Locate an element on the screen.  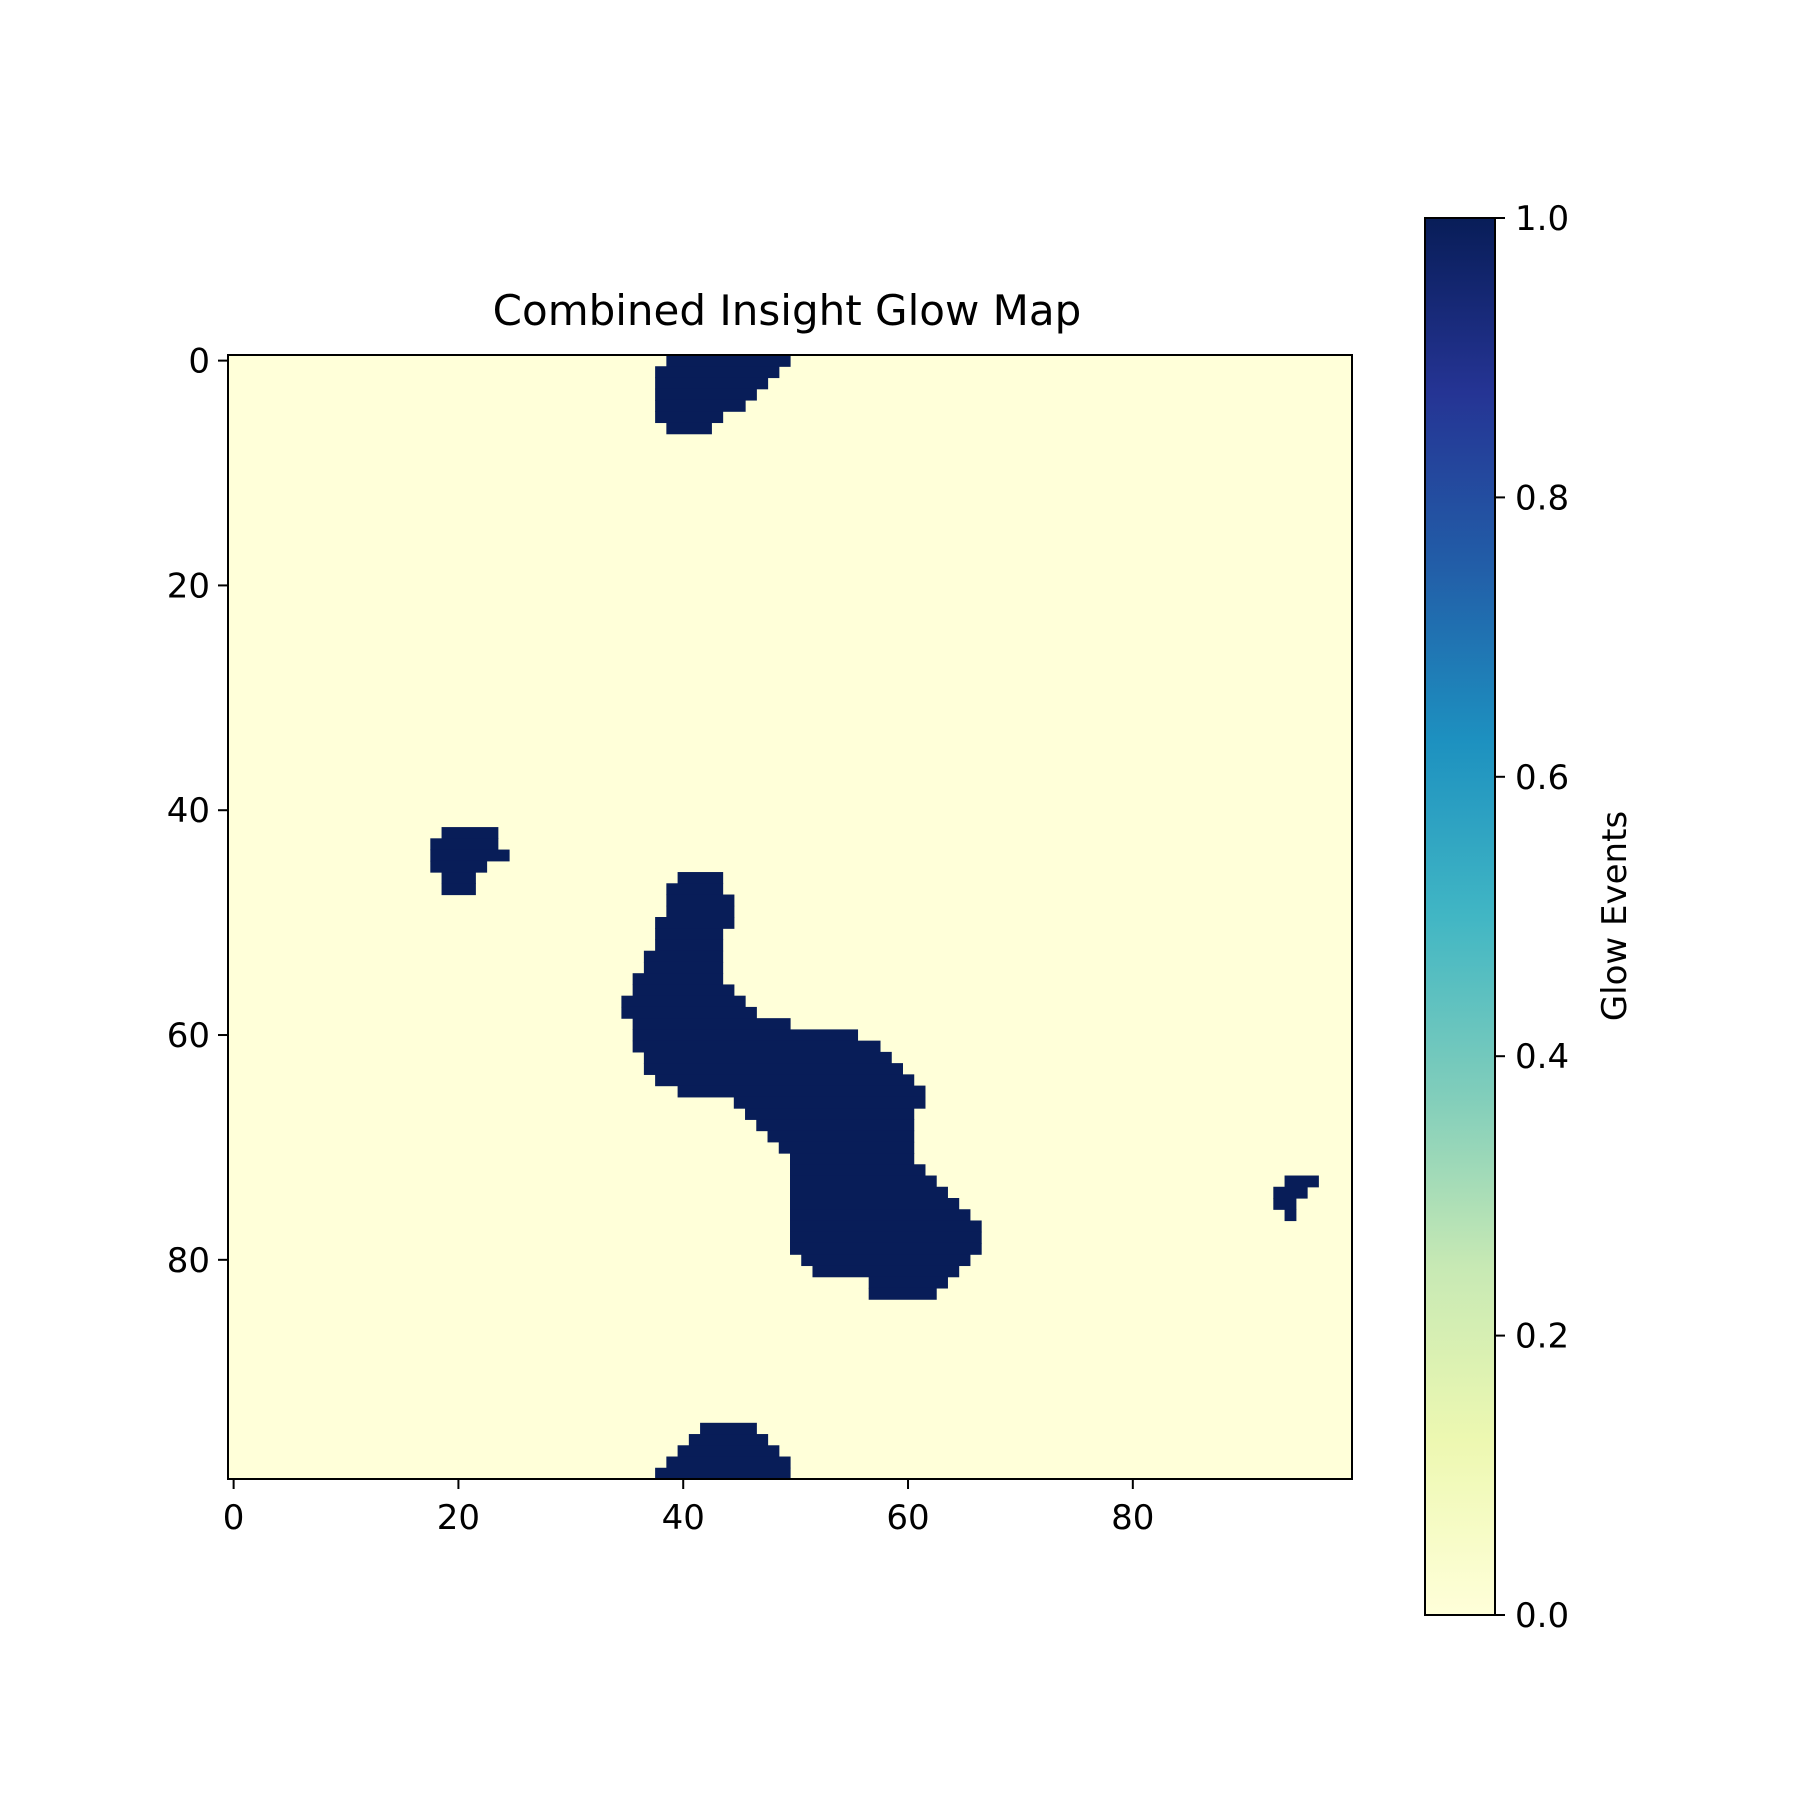
colorbar-tick-label: 0.4 is located at coordinates (1542, 1057).